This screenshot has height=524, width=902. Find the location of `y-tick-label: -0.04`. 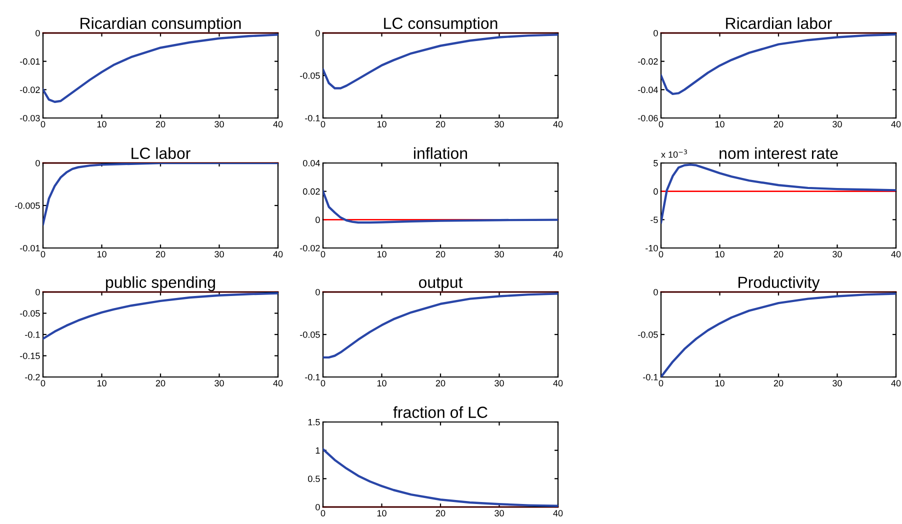

y-tick-label: -0.04 is located at coordinates (648, 90).